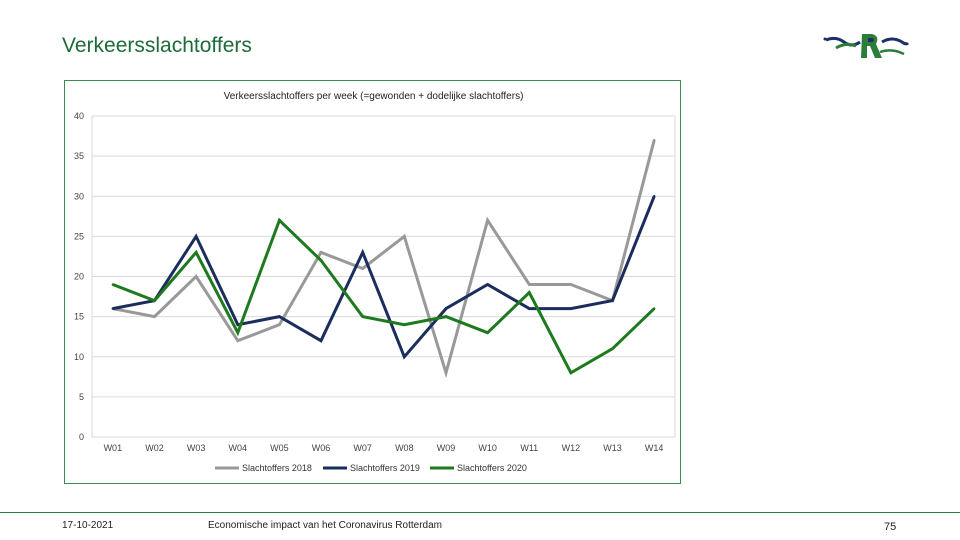 This screenshot has height=540, width=960. I want to click on x-tick-label: W01, so click(113, 448).